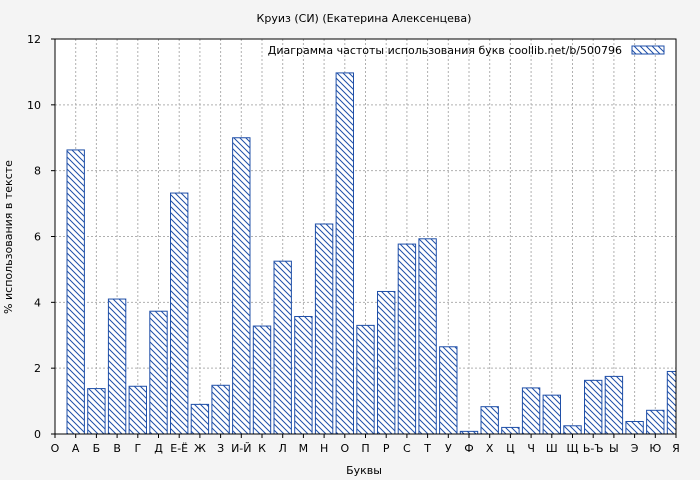 The image size is (700, 480). Describe the element at coordinates (304, 448) in the screenshot. I see `x-tick-label: М` at that location.